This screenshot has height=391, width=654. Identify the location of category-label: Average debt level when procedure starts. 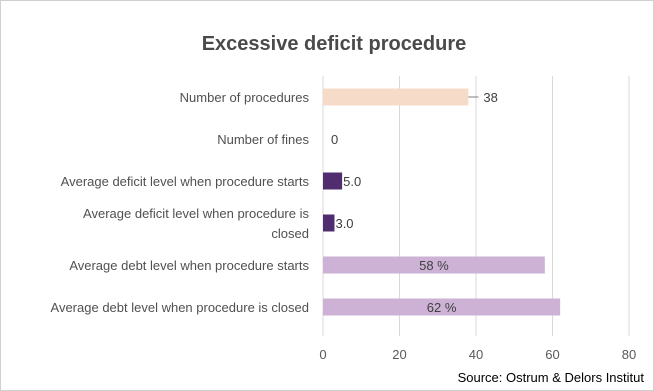
(189, 265).